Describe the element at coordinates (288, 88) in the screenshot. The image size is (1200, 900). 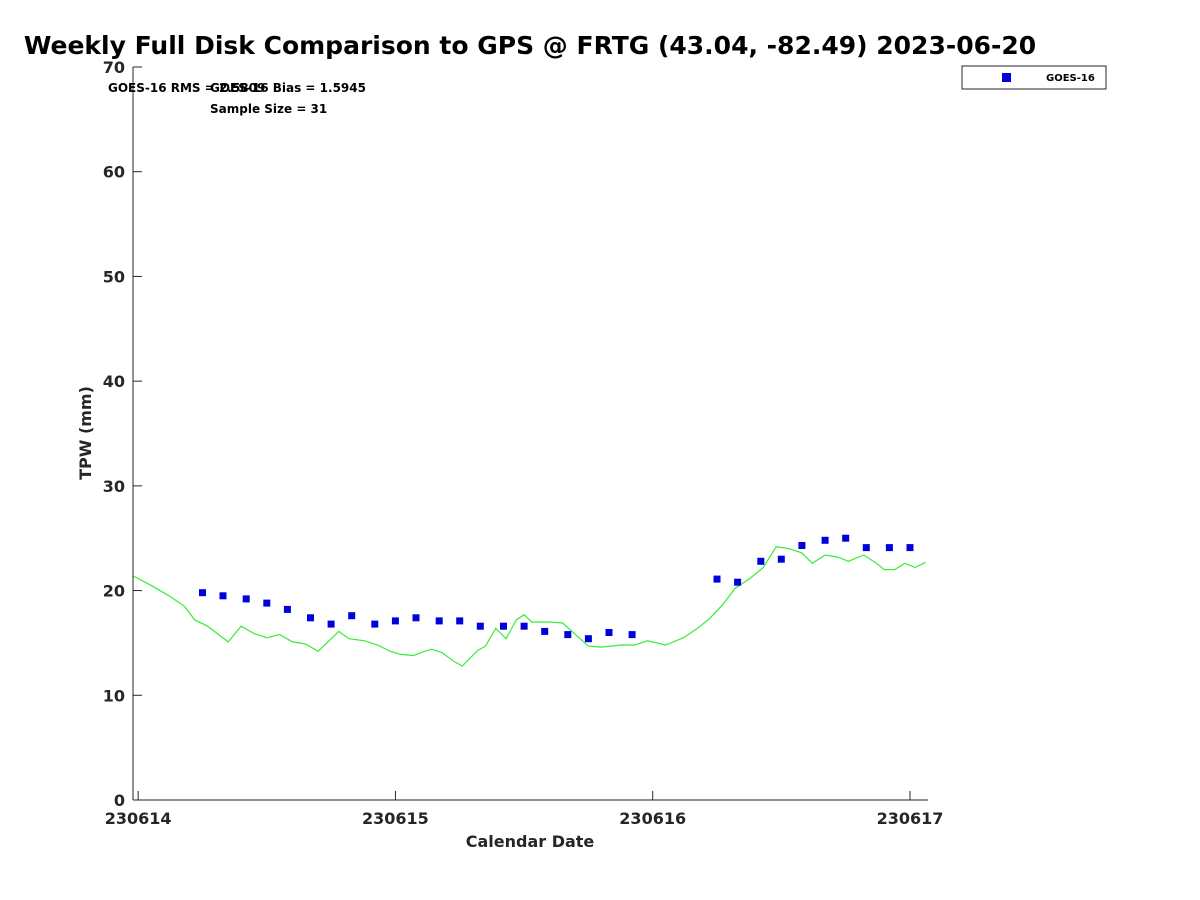
I see `bias-stat: GOES-16 Bias = 1.5945` at that location.